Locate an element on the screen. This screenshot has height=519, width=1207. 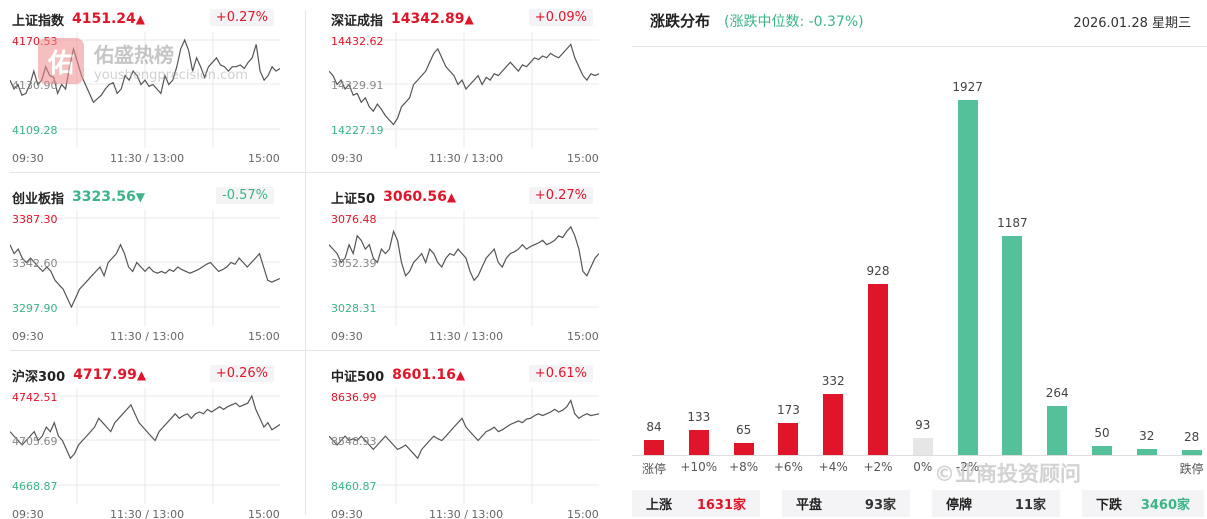
bar-category-label: 0% is located at coordinates (923, 467).